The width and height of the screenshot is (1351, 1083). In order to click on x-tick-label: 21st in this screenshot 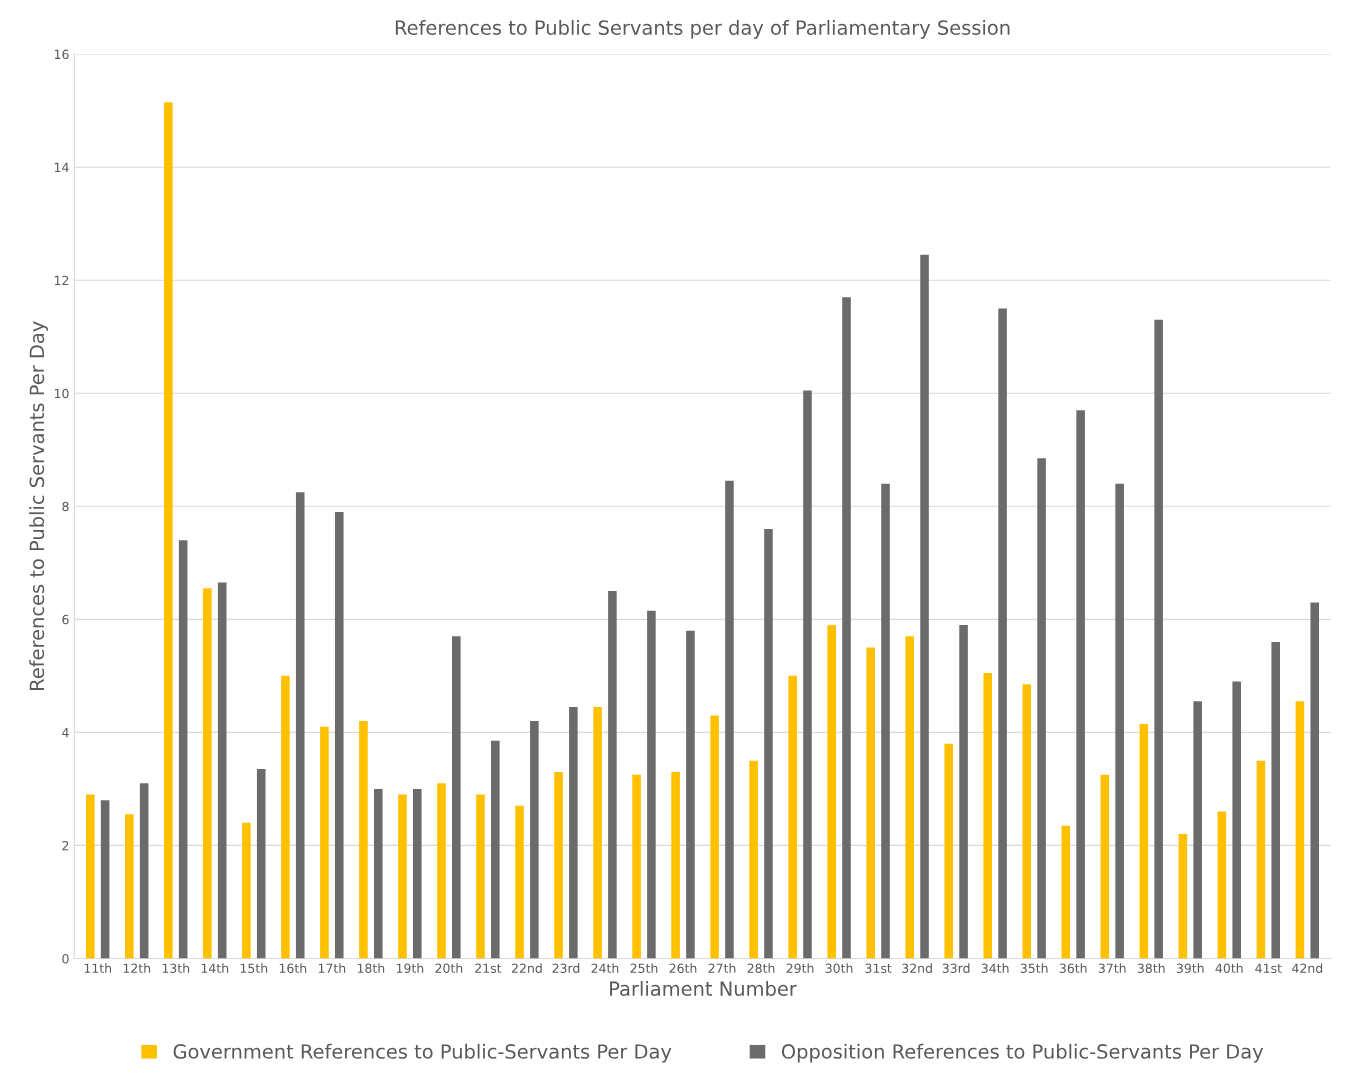, I will do `click(488, 968)`.